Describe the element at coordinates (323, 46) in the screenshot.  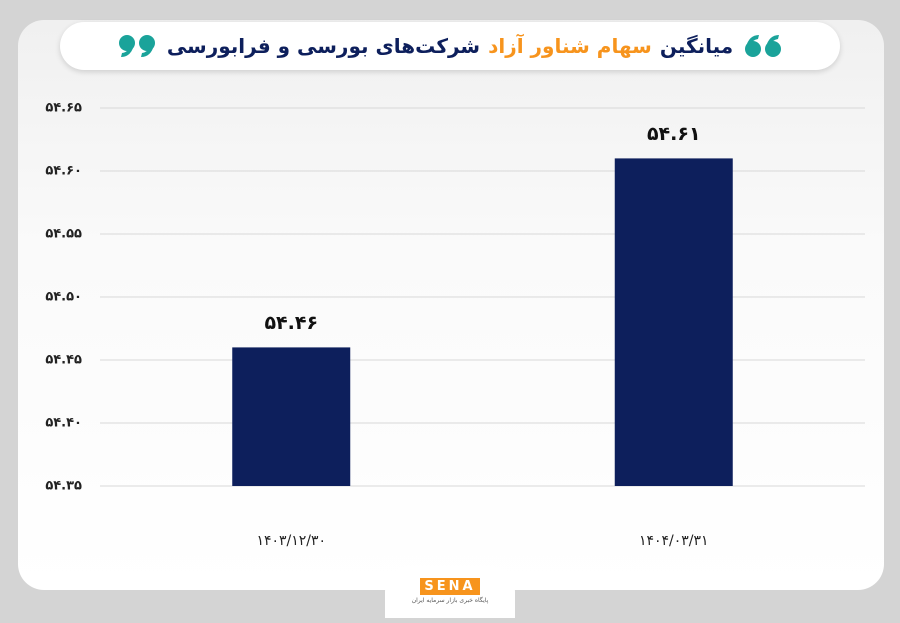
I see `title-part: شرکت‌های بورسی و فرابورسی` at that location.